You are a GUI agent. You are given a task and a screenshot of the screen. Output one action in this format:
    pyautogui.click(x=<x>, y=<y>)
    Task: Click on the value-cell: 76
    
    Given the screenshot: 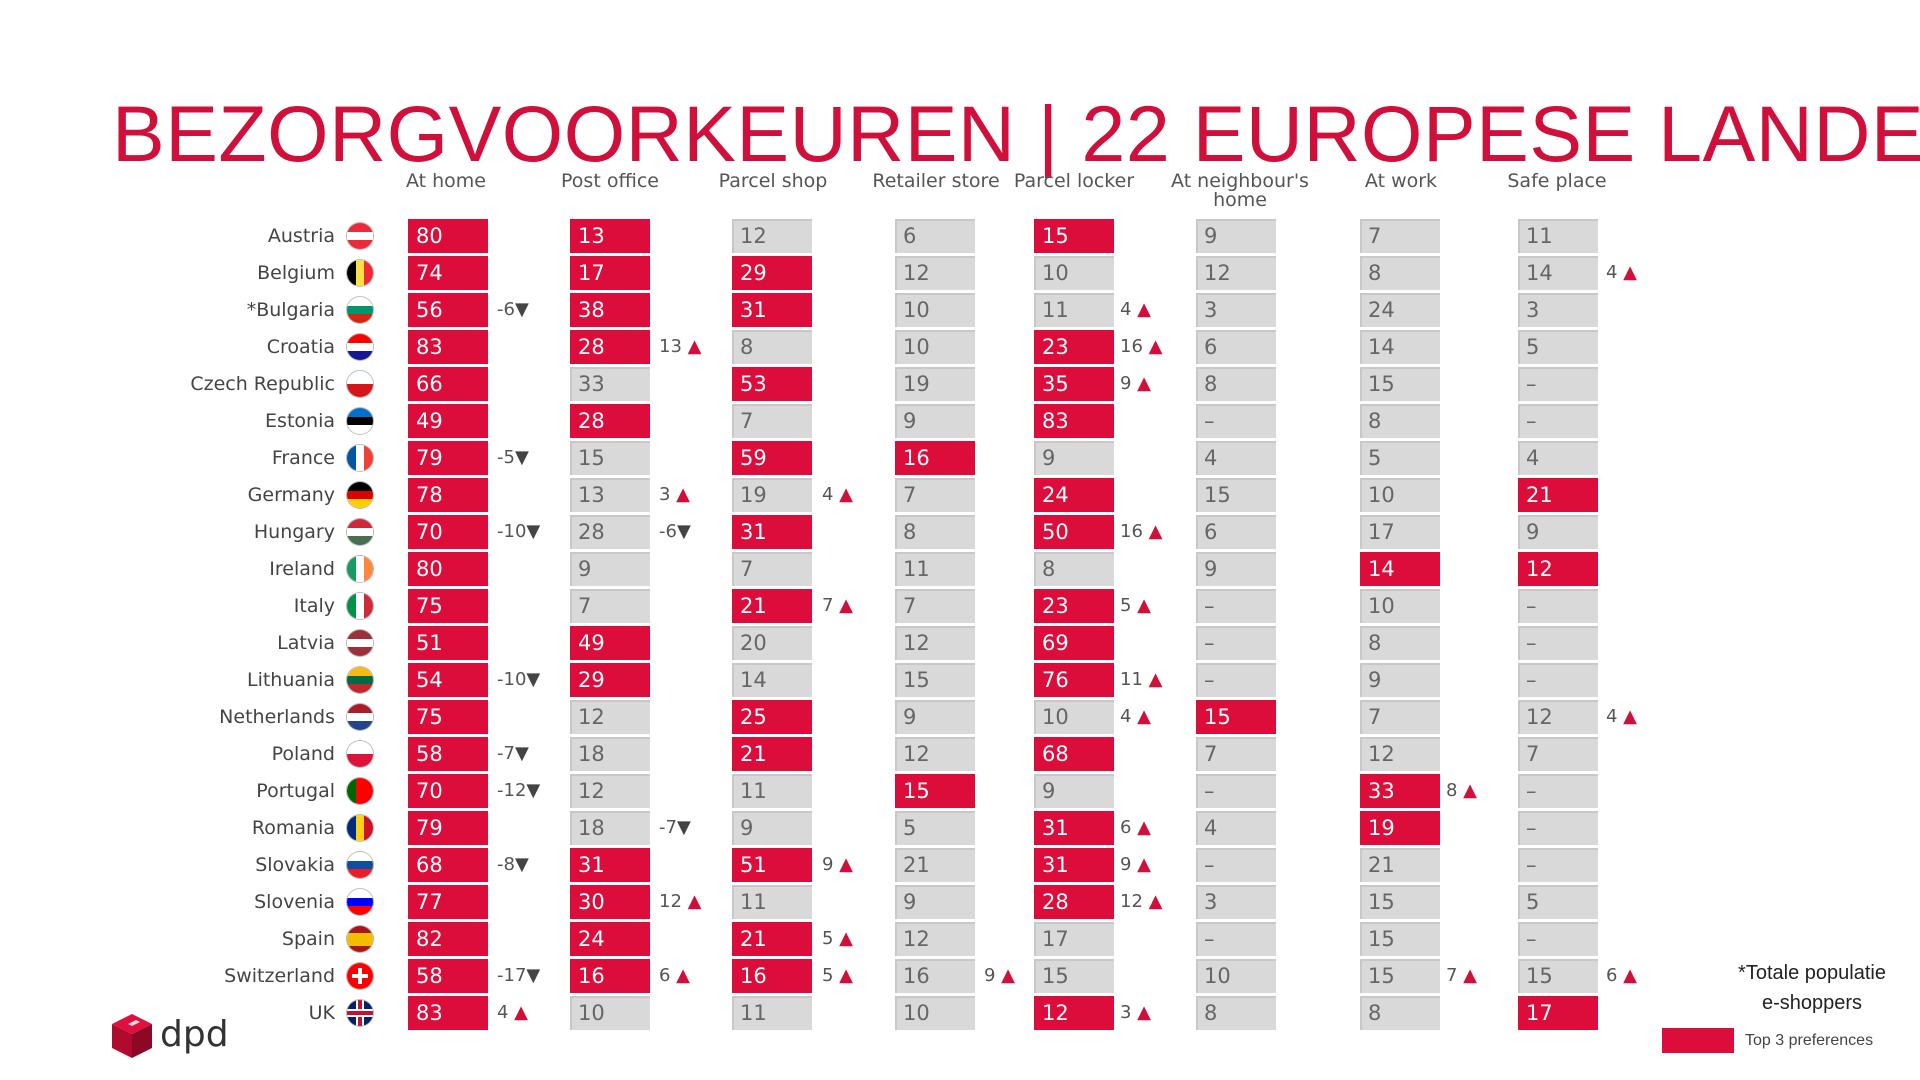 What is the action you would take?
    pyautogui.click(x=1074, y=680)
    